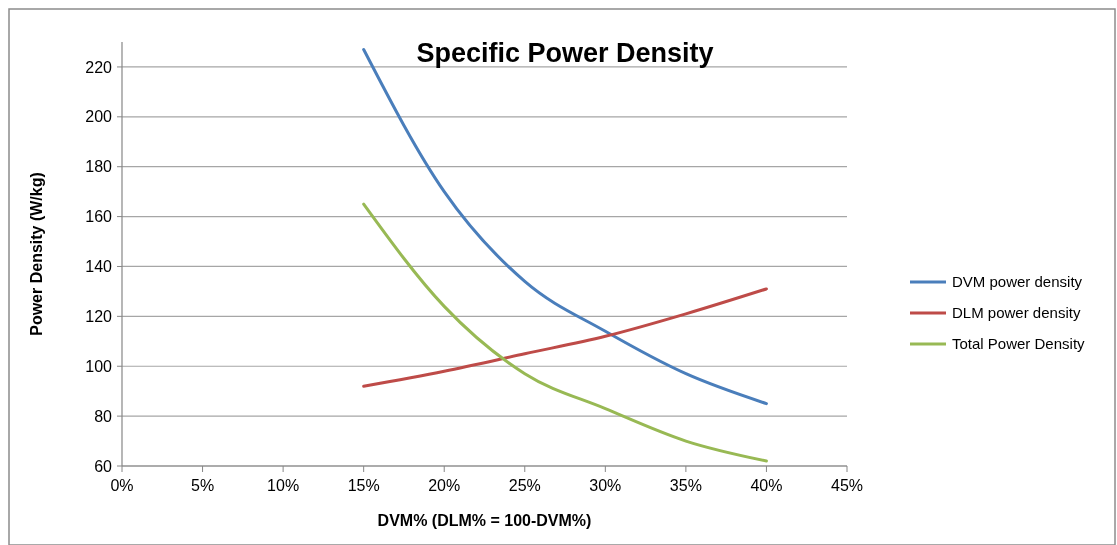 Image resolution: width=1117 pixels, height=545 pixels. Describe the element at coordinates (103, 466) in the screenshot. I see `y-tick-label: 60` at that location.